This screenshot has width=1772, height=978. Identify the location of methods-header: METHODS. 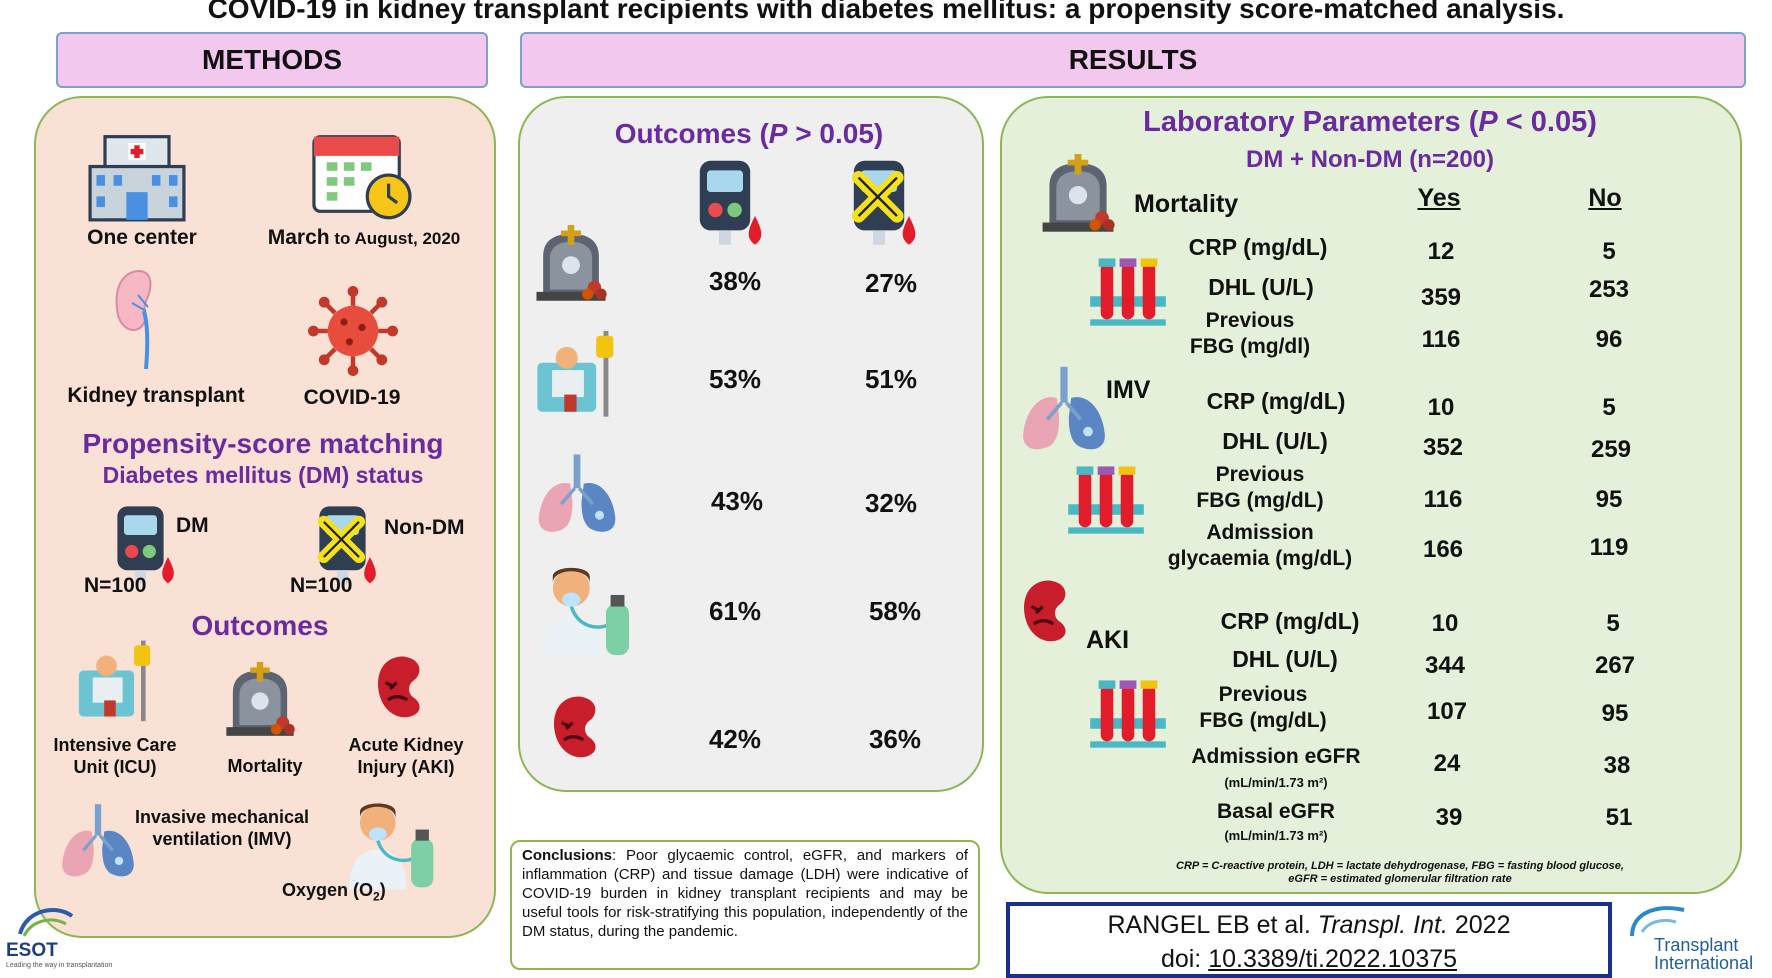
(272, 60).